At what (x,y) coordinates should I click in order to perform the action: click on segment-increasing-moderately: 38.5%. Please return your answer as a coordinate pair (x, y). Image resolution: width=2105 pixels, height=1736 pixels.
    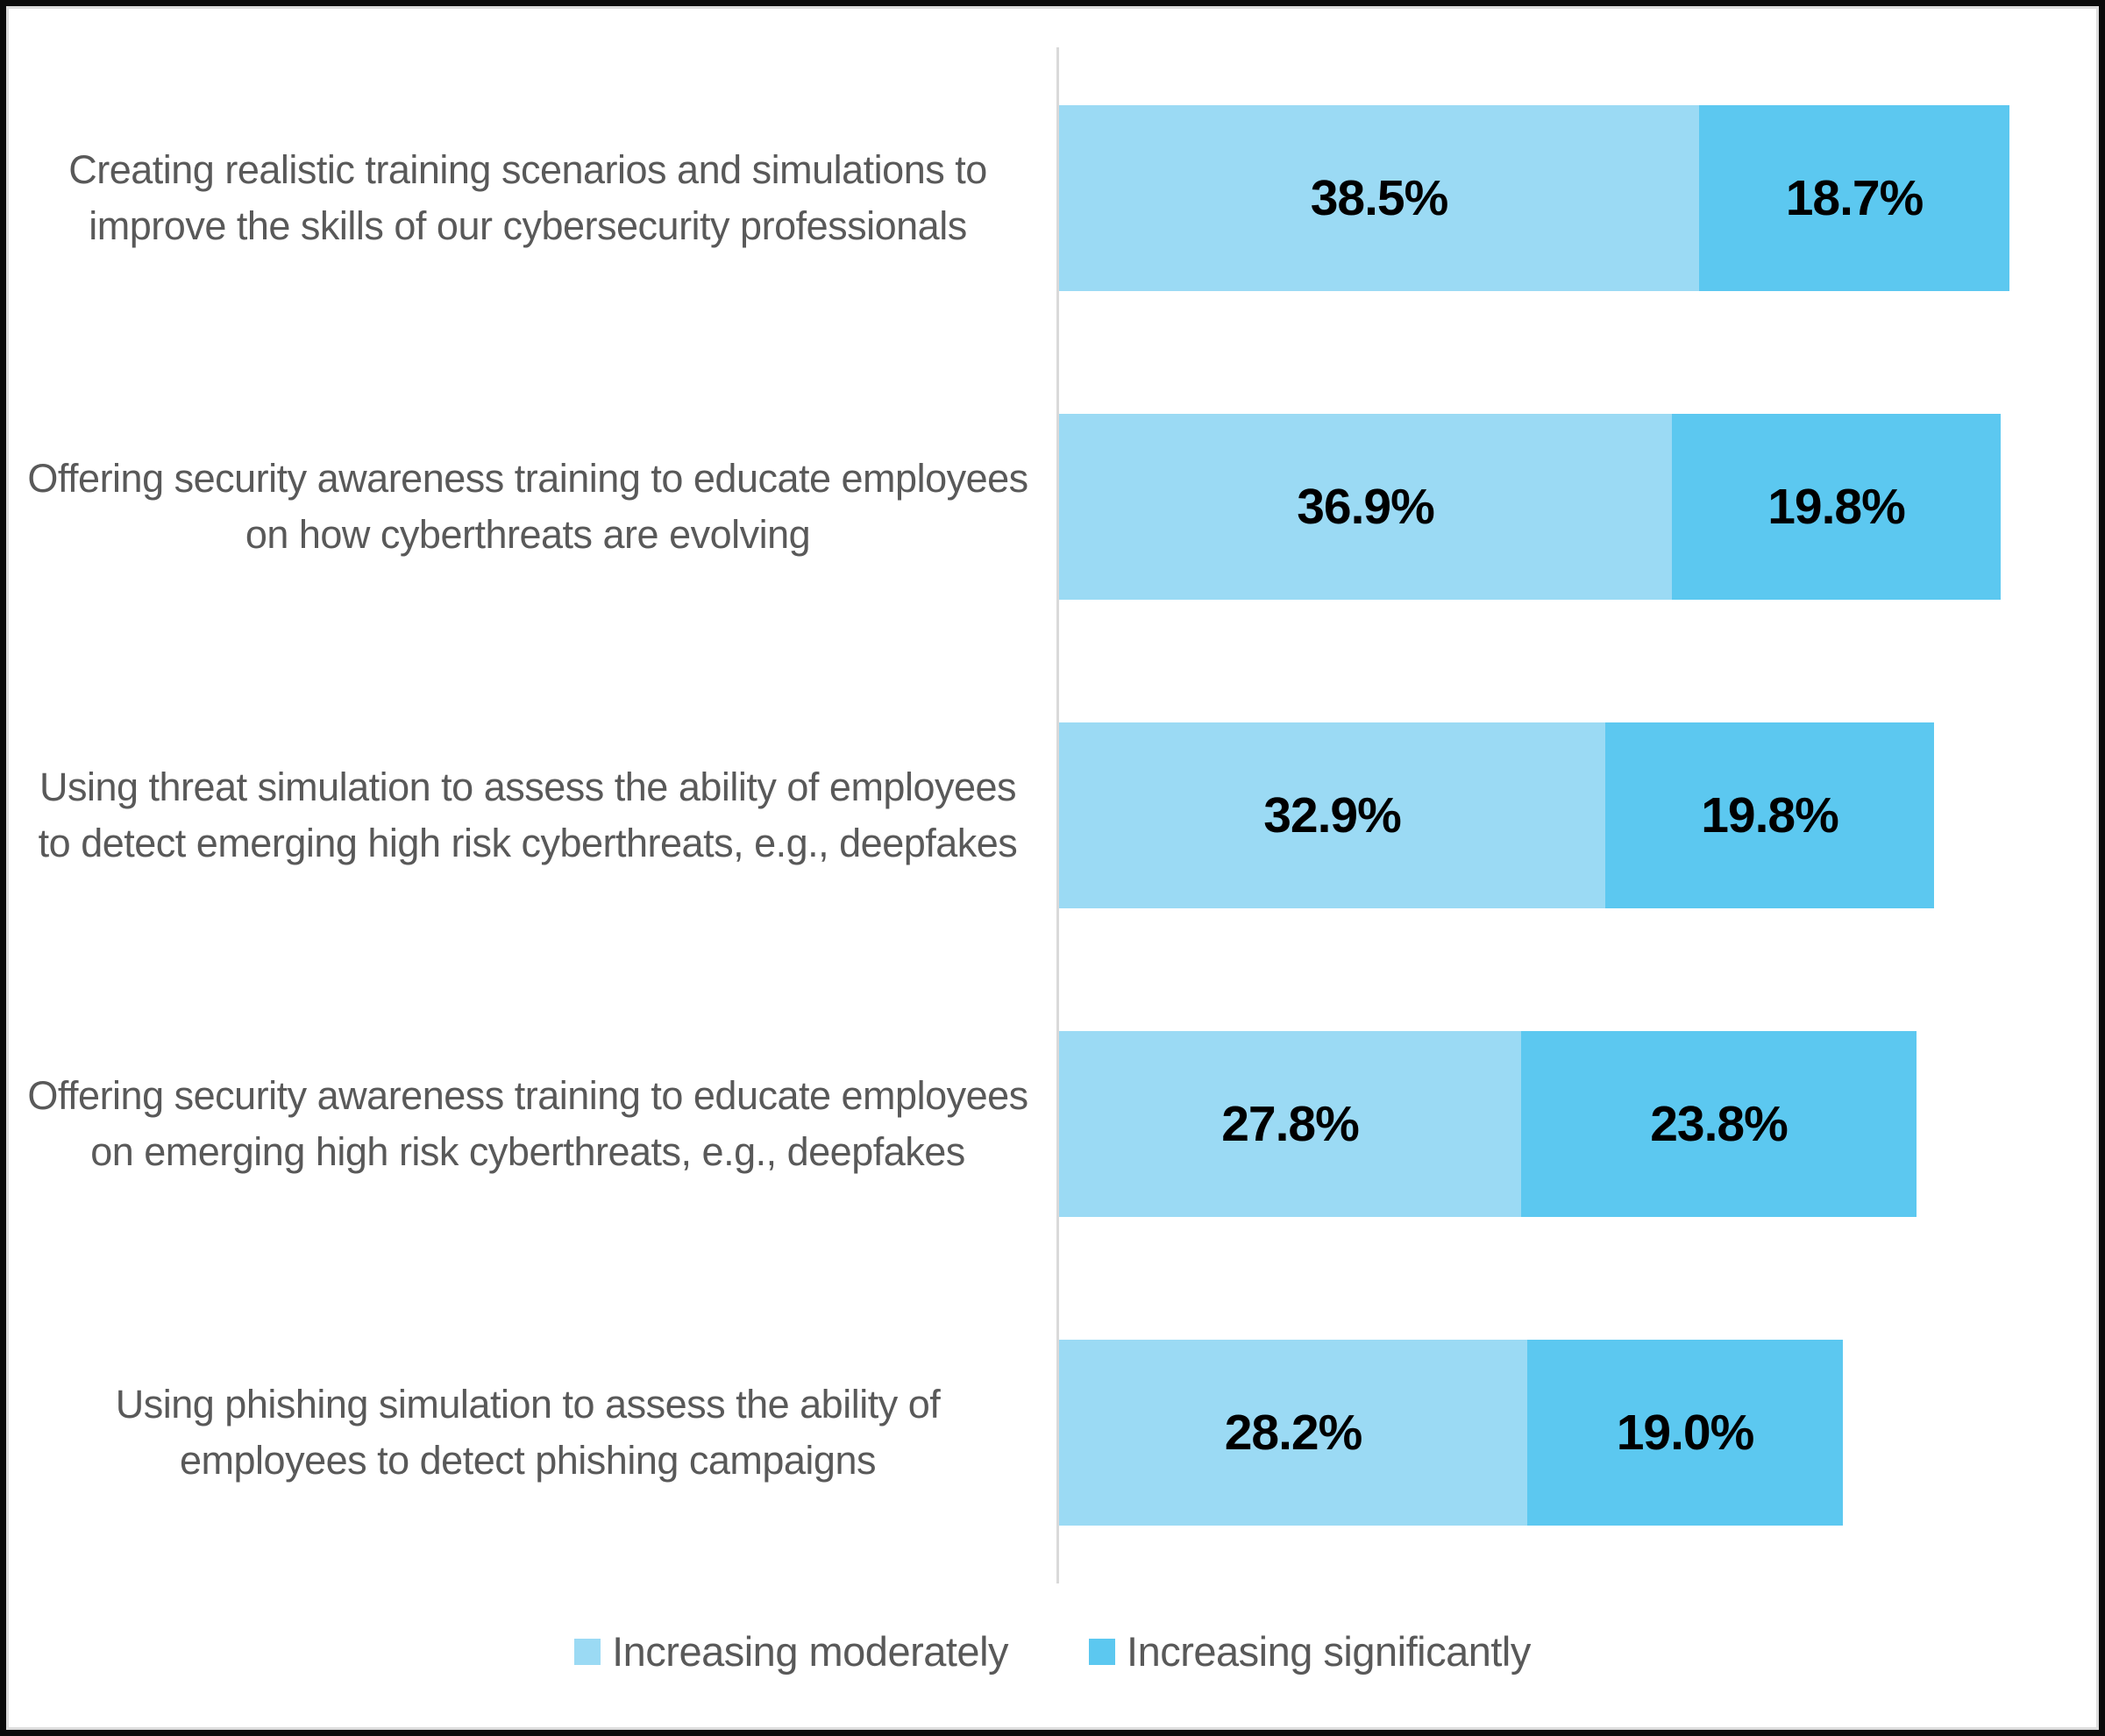
    Looking at the image, I should click on (1379, 198).